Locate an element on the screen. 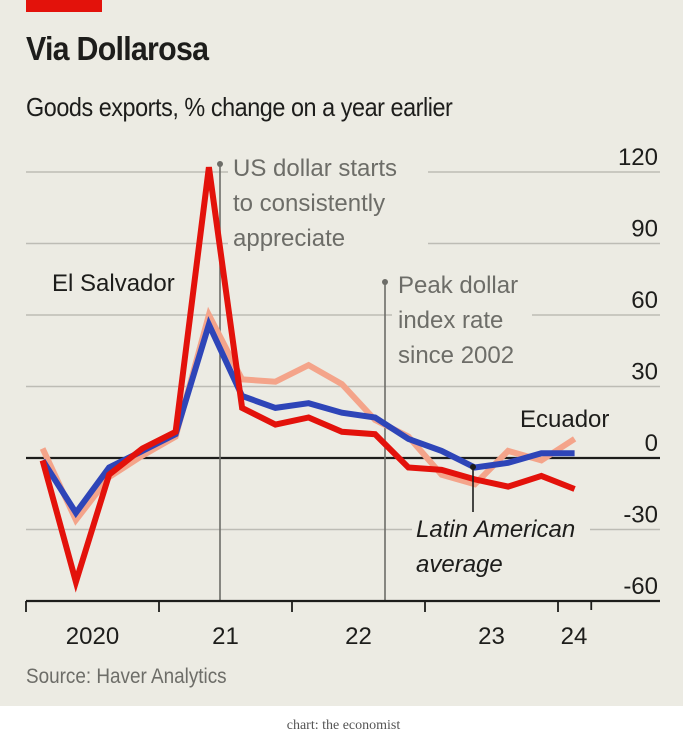  brand-red-bar is located at coordinates (64, 6).